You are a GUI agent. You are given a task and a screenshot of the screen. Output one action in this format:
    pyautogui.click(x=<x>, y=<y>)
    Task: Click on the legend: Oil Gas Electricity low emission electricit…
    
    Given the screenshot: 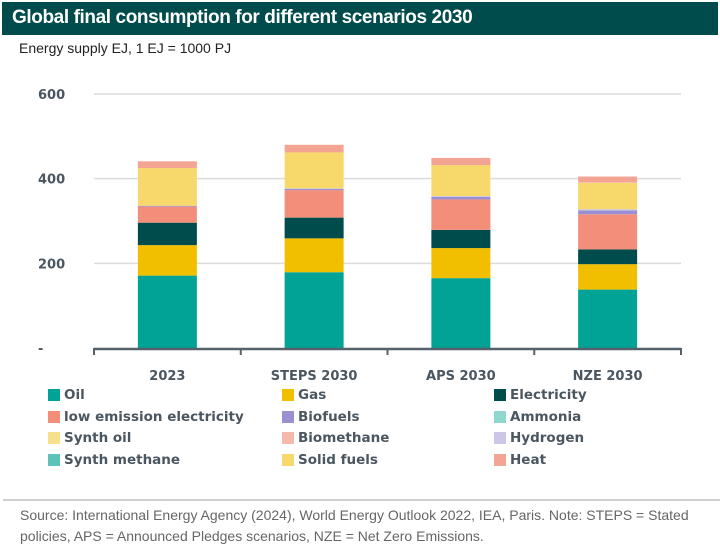 What is the action you would take?
    pyautogui.click(x=368, y=429)
    